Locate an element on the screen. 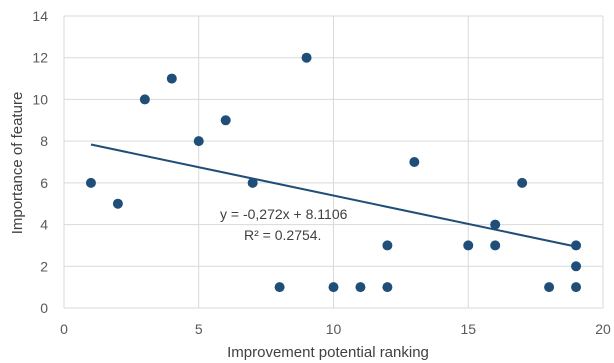 This screenshot has width=614, height=363. y-tick-label: 12 is located at coordinates (40, 58).